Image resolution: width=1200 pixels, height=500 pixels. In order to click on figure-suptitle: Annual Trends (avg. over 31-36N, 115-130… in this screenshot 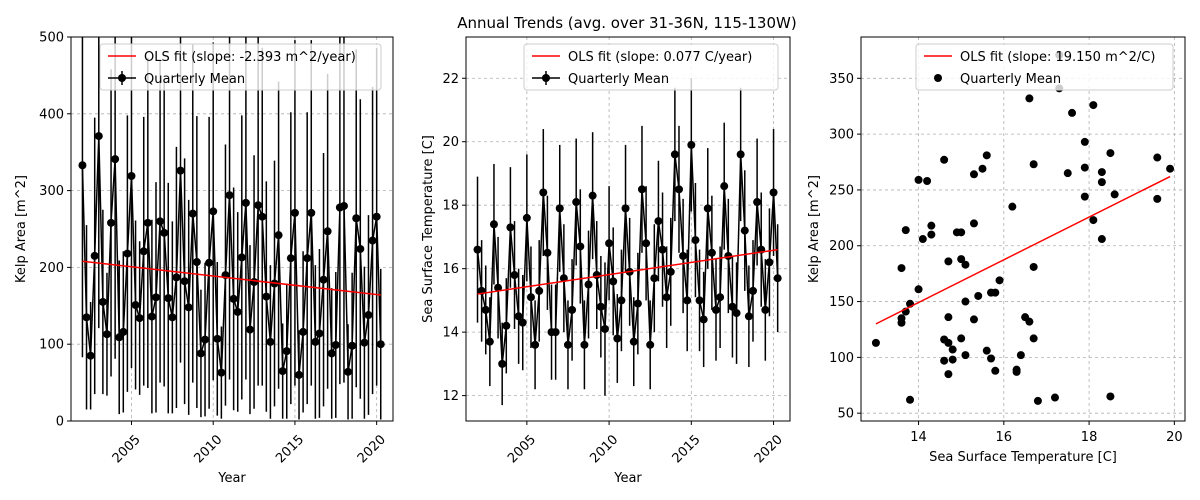, I will do `click(626, 23)`.